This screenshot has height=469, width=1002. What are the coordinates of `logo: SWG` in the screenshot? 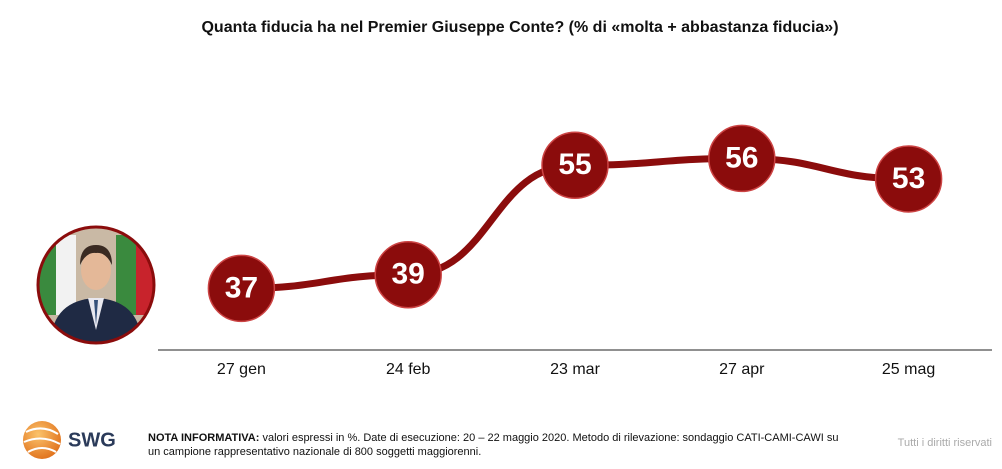 It's located at (69, 440).